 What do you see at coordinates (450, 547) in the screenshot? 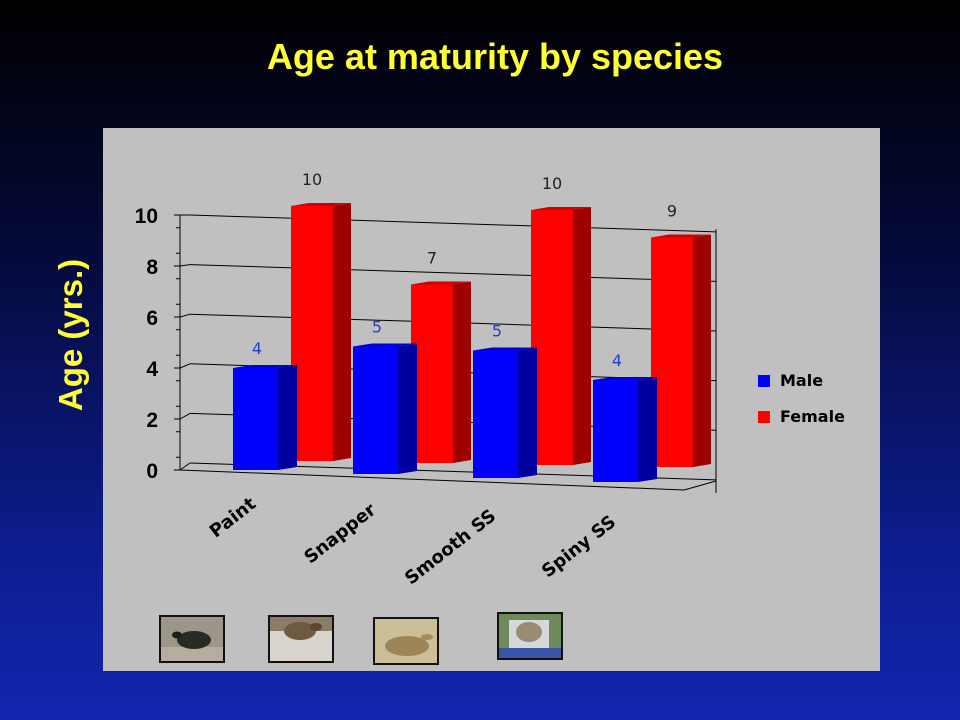
I see `x-category-label: Smooth SS` at bounding box center [450, 547].